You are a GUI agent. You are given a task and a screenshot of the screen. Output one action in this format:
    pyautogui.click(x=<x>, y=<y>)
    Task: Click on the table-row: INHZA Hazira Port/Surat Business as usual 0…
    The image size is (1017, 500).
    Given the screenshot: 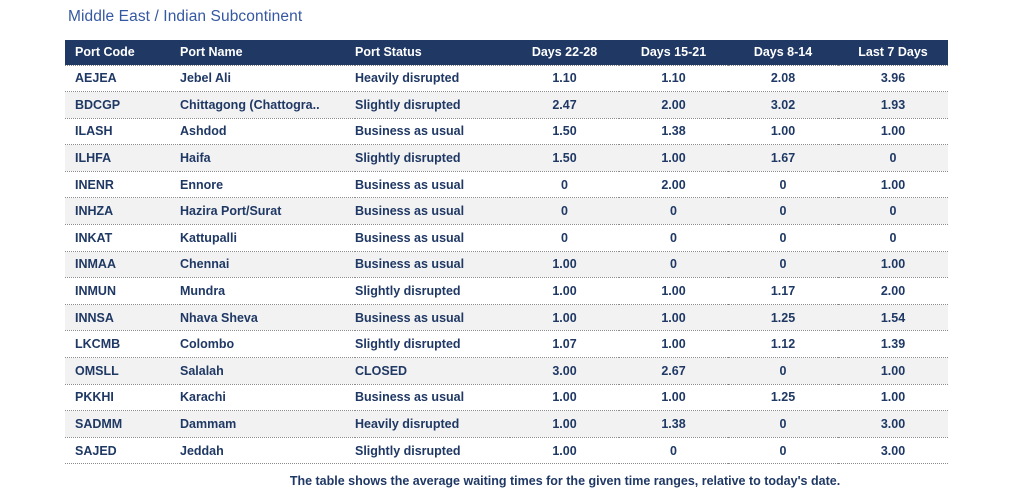 What is the action you would take?
    pyautogui.click(x=506, y=211)
    